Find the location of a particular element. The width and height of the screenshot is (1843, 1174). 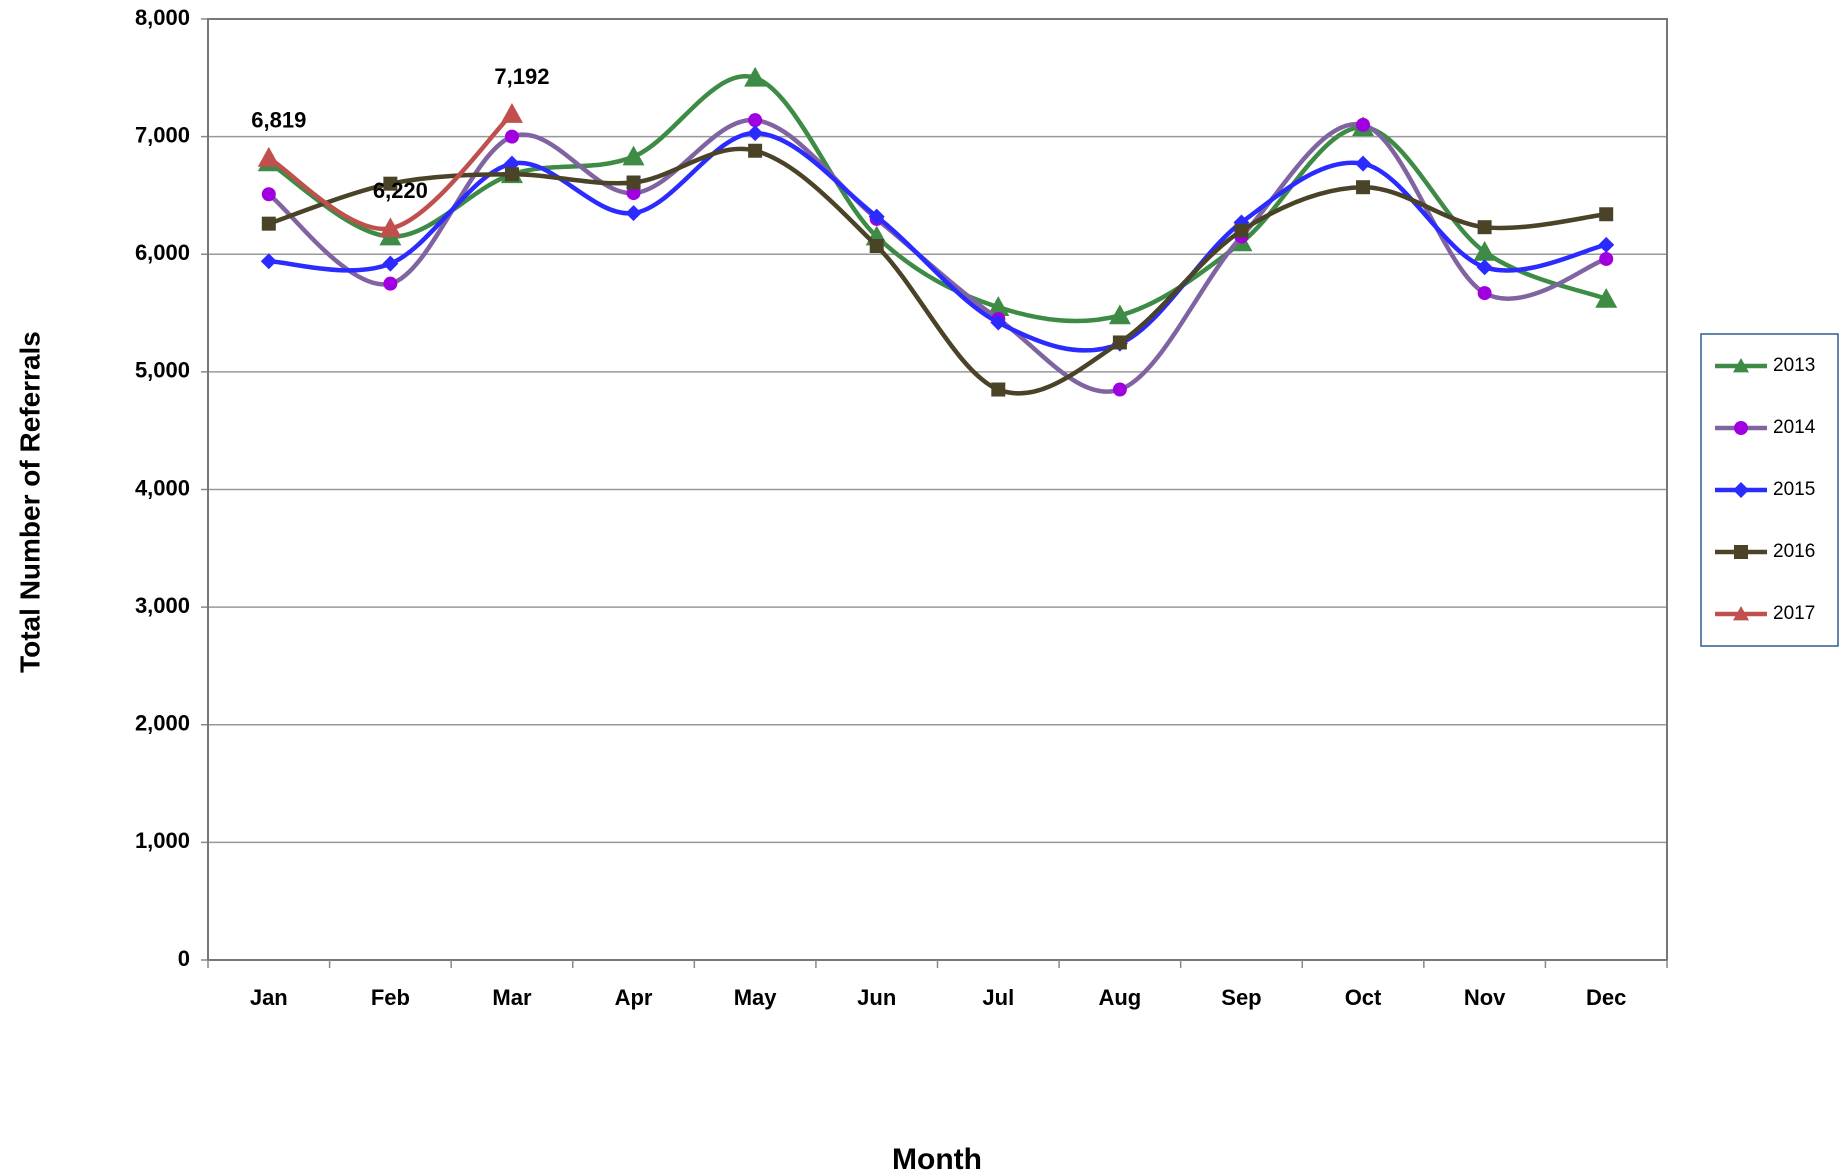

x-tick-label: Nov is located at coordinates (1485, 997).